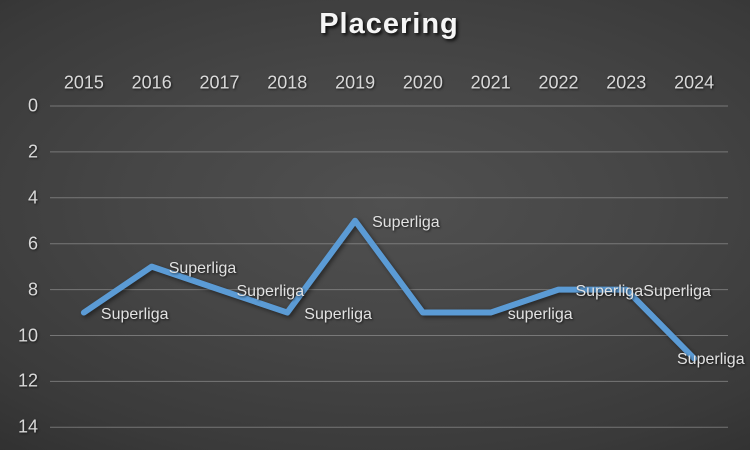 This screenshot has width=750, height=450. I want to click on y-axis-tick-label: 8, so click(32, 289).